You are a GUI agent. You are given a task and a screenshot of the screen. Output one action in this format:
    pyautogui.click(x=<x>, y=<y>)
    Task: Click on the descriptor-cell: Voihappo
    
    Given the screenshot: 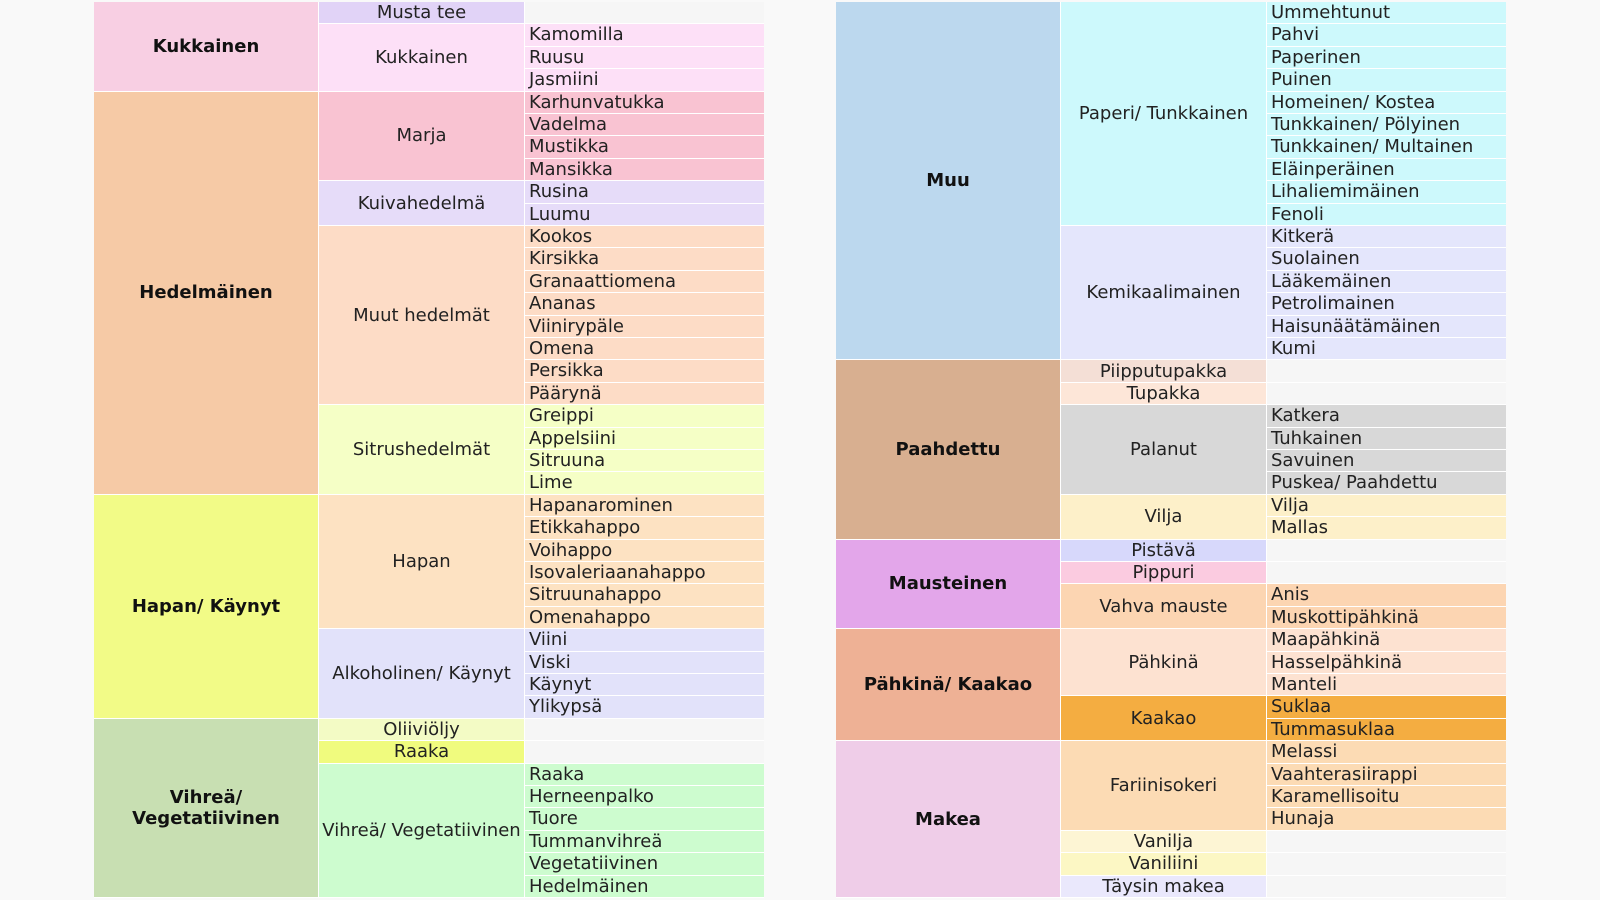 What is the action you would take?
    pyautogui.click(x=644, y=550)
    